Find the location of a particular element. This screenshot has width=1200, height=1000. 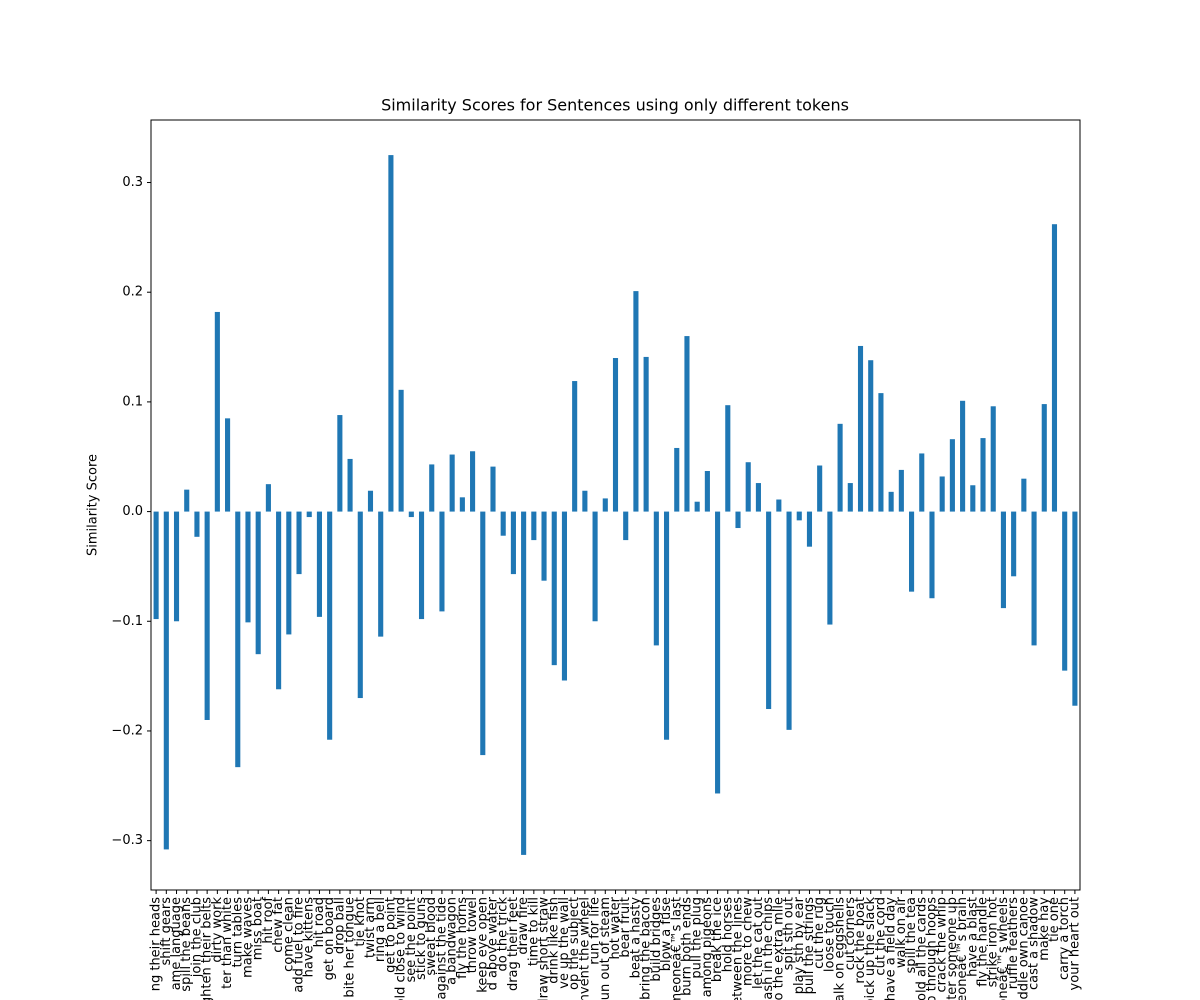

x-tick-label: drag their feet is located at coordinates (513, 944).